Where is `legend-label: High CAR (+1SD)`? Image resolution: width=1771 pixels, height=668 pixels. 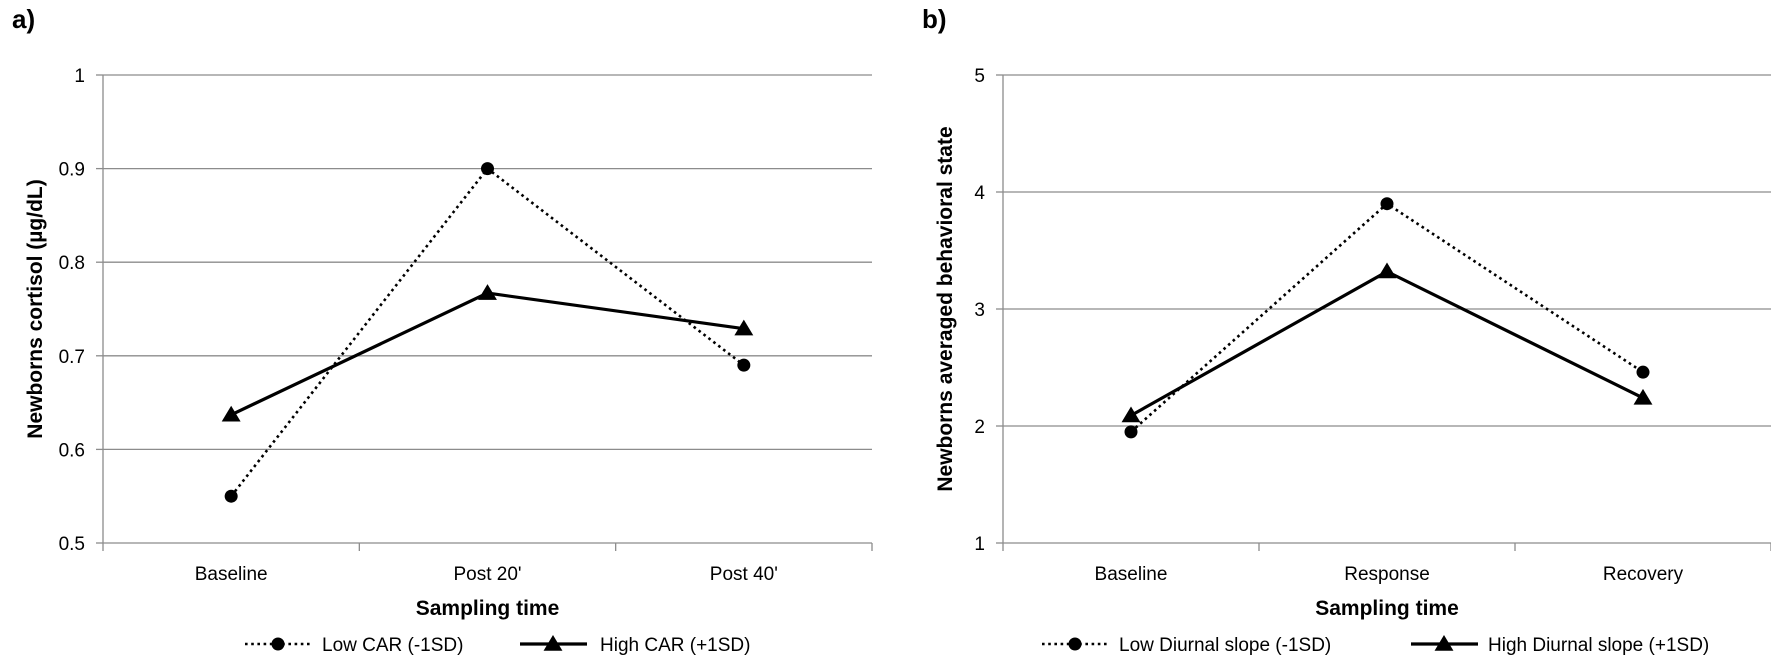
legend-label: High CAR (+1SD) is located at coordinates (675, 645).